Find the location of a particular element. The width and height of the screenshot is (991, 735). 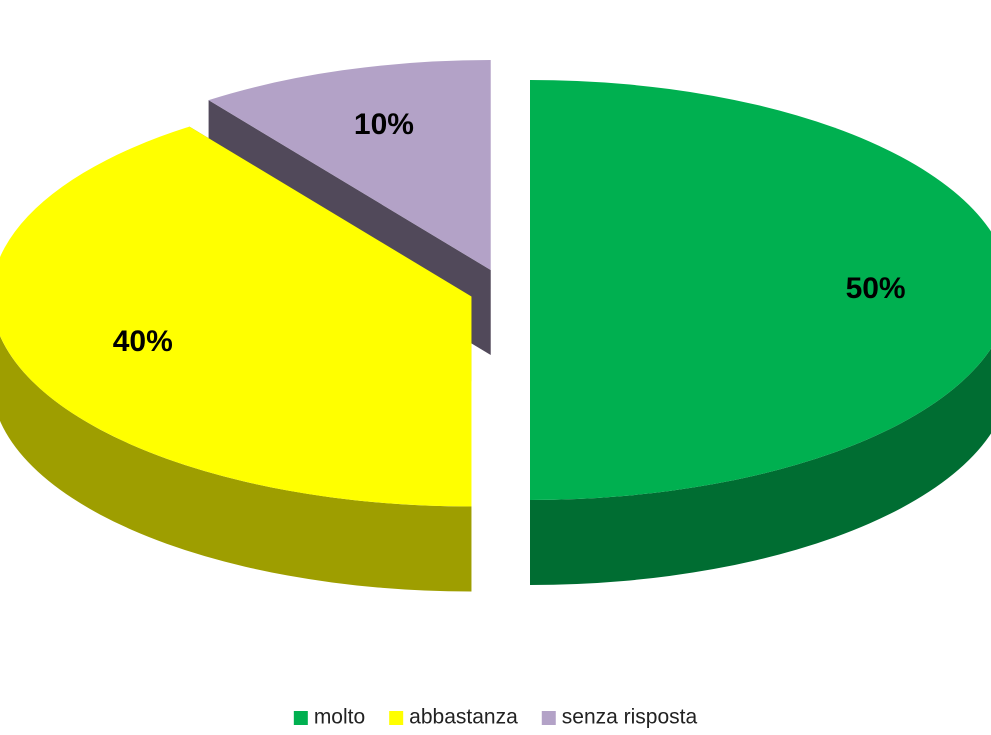

legend-label: molto is located at coordinates (339, 717).